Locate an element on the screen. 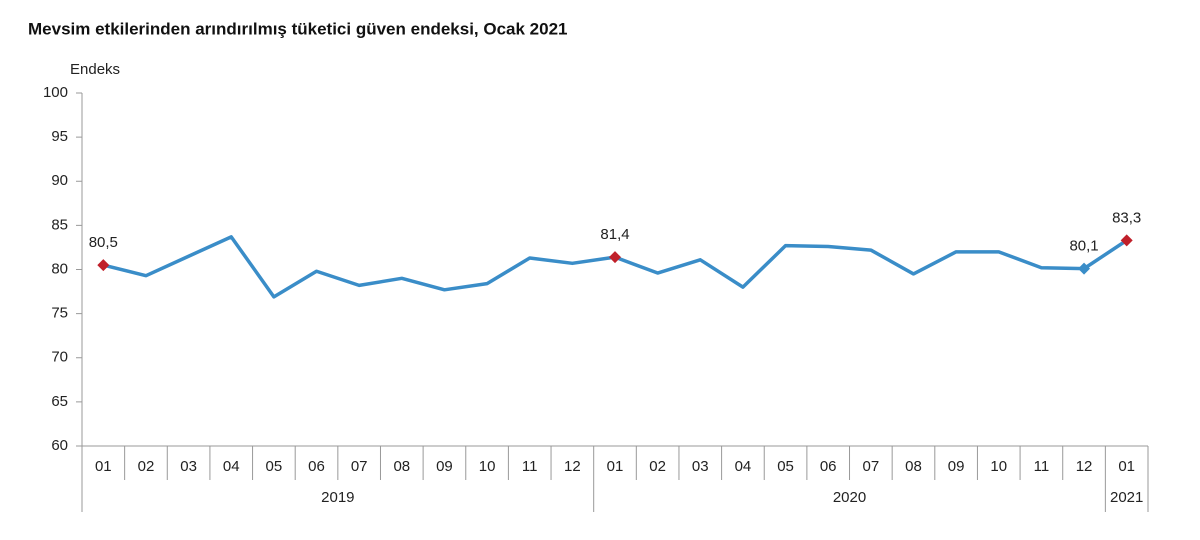  y-tick-label: 75 is located at coordinates (59, 313).